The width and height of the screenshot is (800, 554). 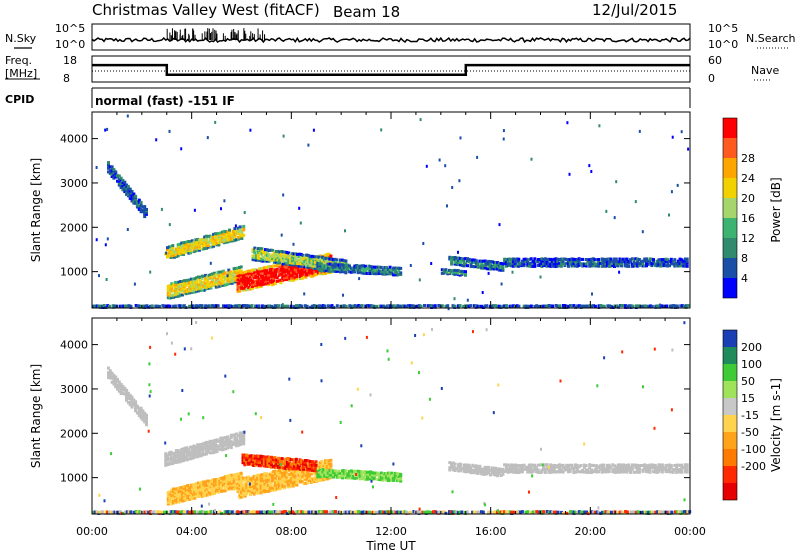 I want to click on nsearch-tick-top: 10^5, so click(x=723, y=28).